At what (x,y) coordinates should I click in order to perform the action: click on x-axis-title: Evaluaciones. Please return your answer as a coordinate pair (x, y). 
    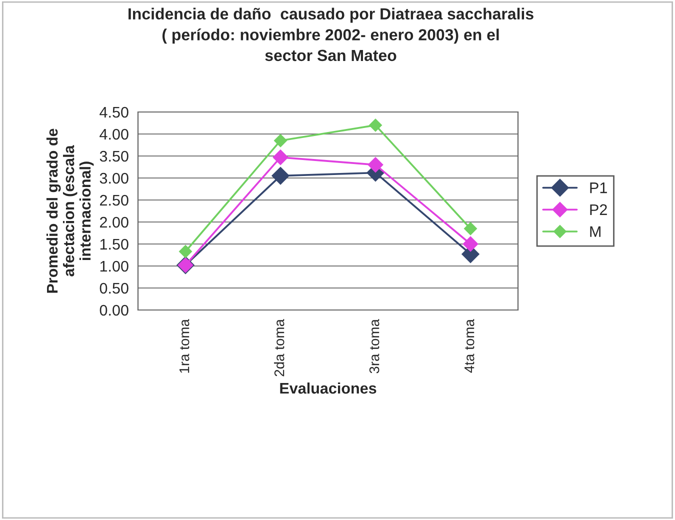
    Looking at the image, I should click on (328, 388).